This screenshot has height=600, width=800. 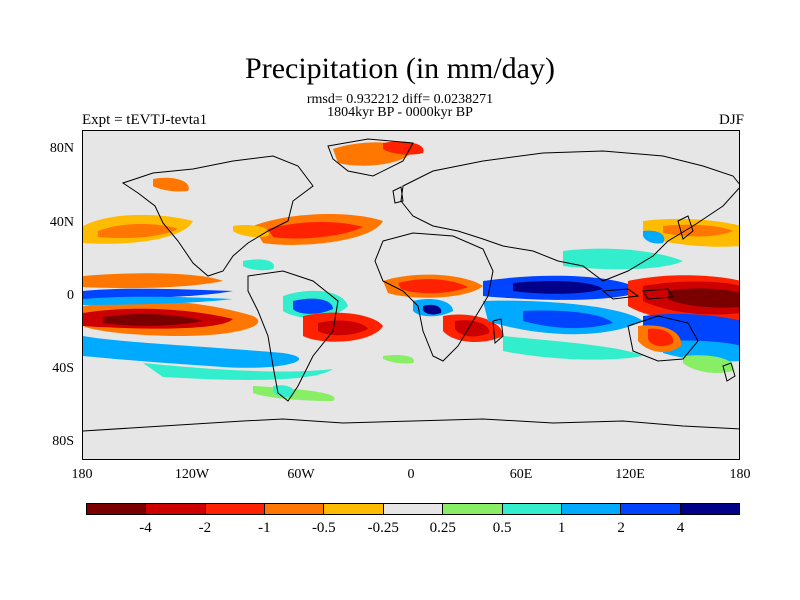 I want to click on experiment-label: Expt = tEVTJ-tevta1, so click(x=145, y=120).